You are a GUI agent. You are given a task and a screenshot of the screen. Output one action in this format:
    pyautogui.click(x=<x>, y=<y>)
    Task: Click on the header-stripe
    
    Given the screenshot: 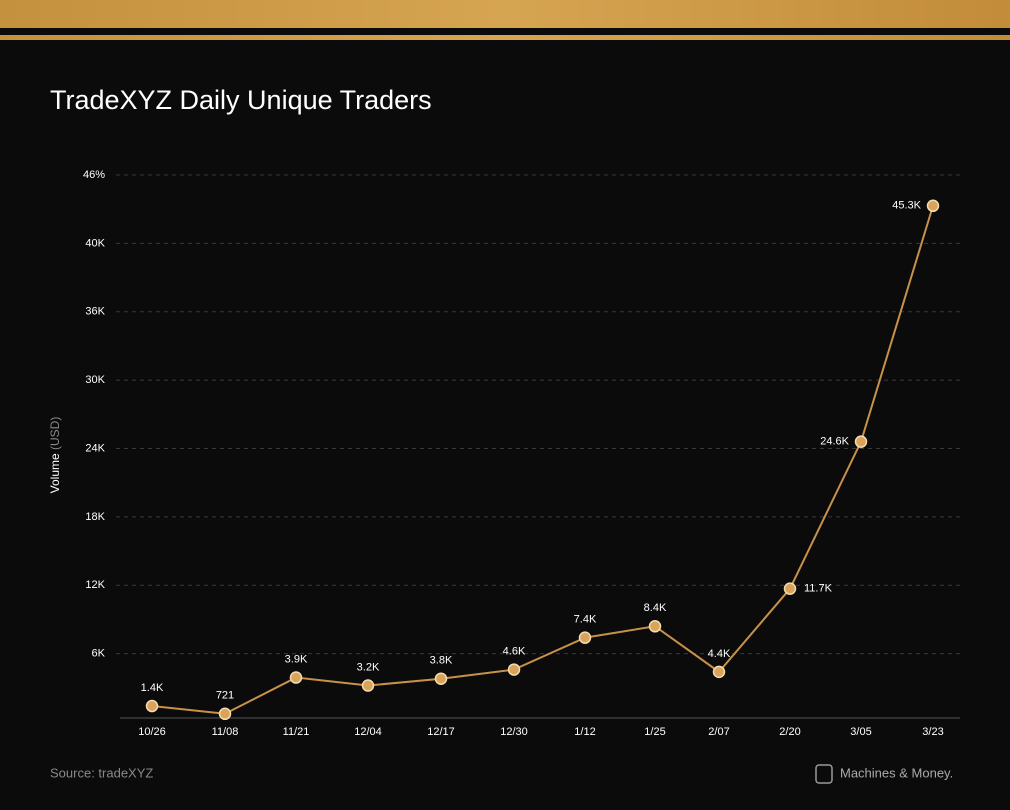 What is the action you would take?
    pyautogui.click(x=505, y=37)
    